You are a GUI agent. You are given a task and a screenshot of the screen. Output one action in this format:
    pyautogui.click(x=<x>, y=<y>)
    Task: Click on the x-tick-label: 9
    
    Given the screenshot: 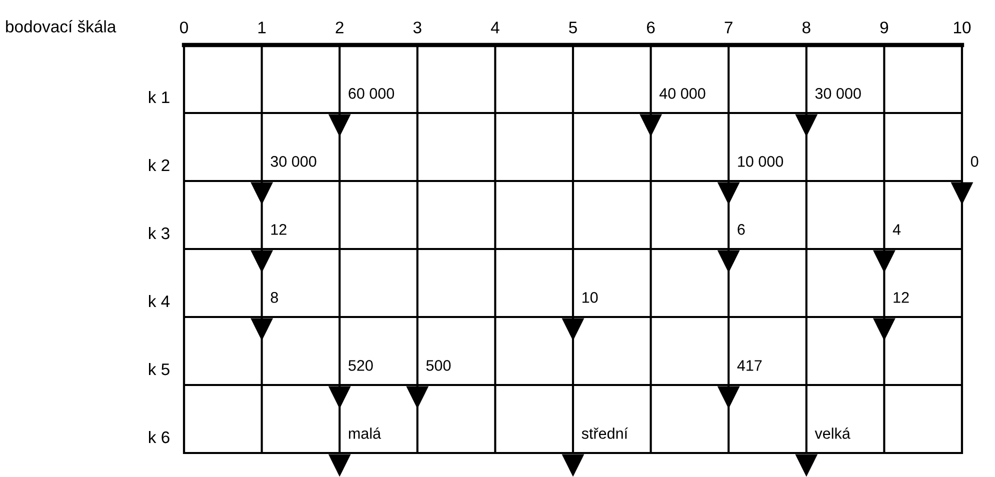 What is the action you would take?
    pyautogui.click(x=884, y=28)
    